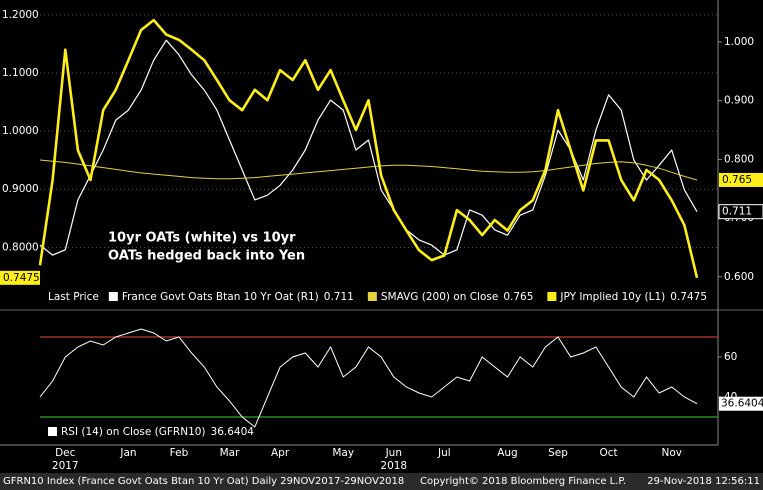 This screenshot has height=490, width=763. I want to click on x-tick-label: May, so click(343, 453).